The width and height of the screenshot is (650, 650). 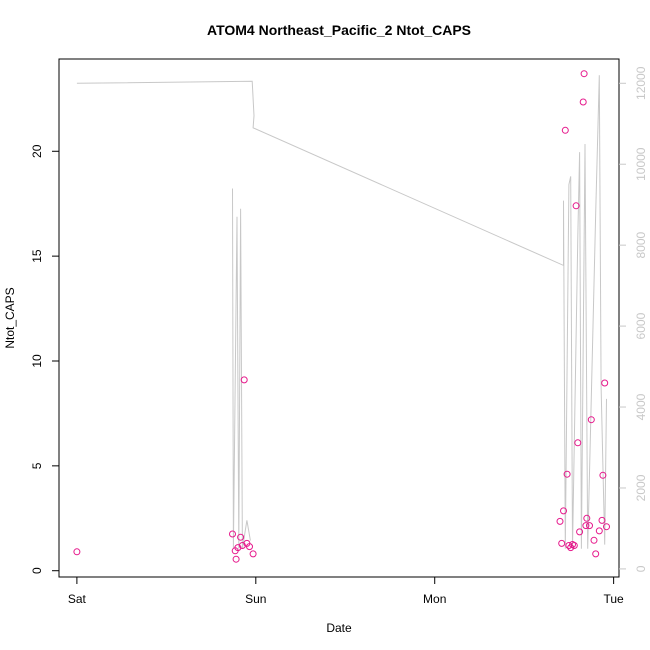 What do you see at coordinates (641, 244) in the screenshot?
I see `y-right-tick-label: 8000` at bounding box center [641, 244].